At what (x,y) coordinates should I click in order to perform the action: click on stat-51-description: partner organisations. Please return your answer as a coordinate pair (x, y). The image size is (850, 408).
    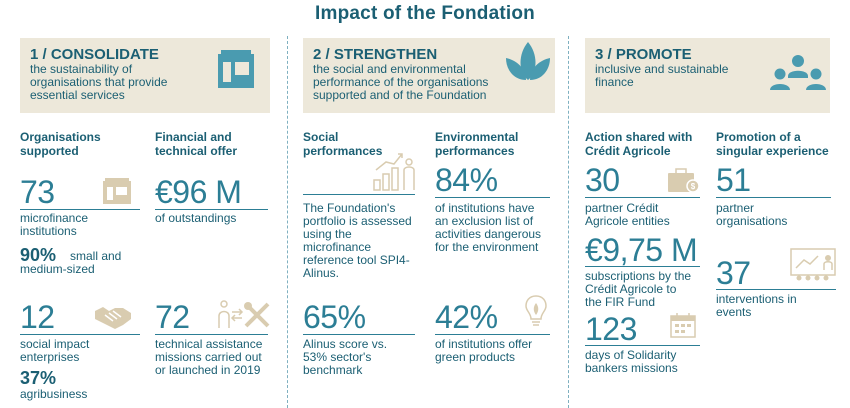
    Looking at the image, I should click on (752, 214).